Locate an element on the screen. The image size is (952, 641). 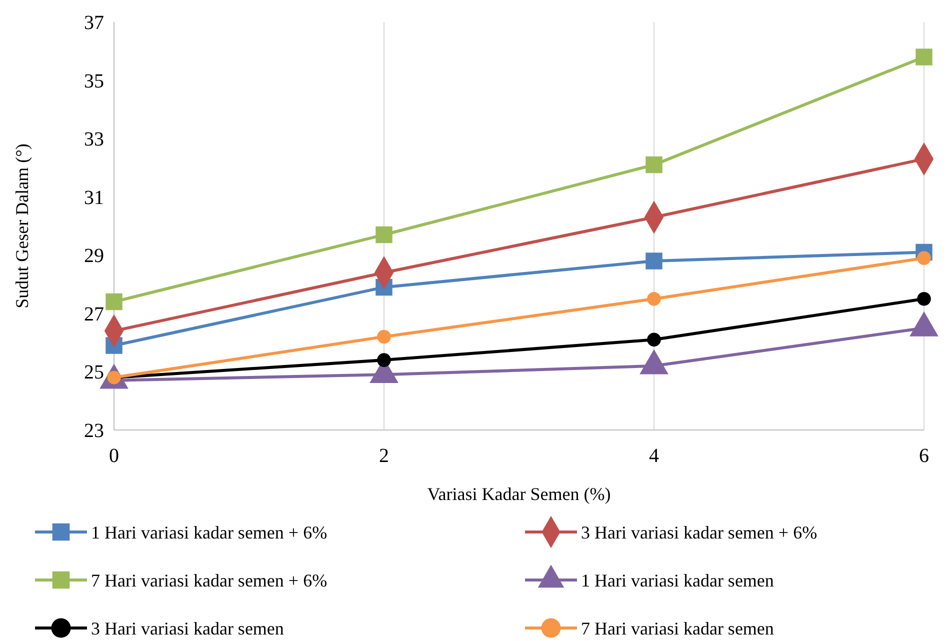
y-tick-label: 33 is located at coordinates (94, 139).